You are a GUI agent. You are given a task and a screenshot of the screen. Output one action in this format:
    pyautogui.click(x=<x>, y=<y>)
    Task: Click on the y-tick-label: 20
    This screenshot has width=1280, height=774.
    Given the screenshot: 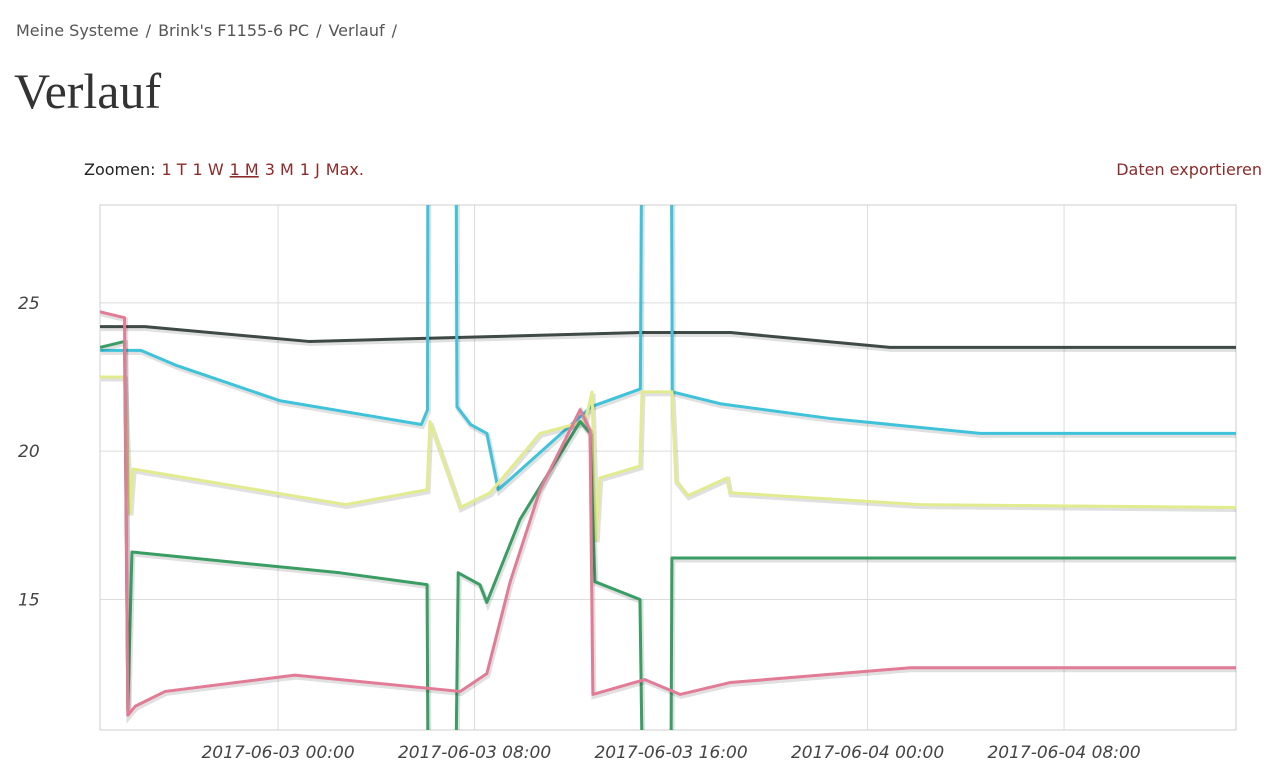 What is the action you would take?
    pyautogui.click(x=29, y=452)
    